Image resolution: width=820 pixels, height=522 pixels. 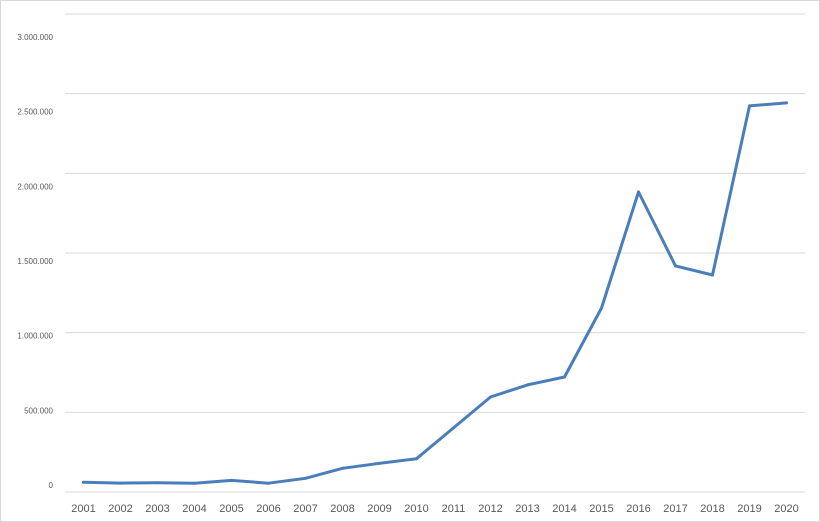 What do you see at coordinates (157, 509) in the screenshot?
I see `x-tick-label: 2003` at bounding box center [157, 509].